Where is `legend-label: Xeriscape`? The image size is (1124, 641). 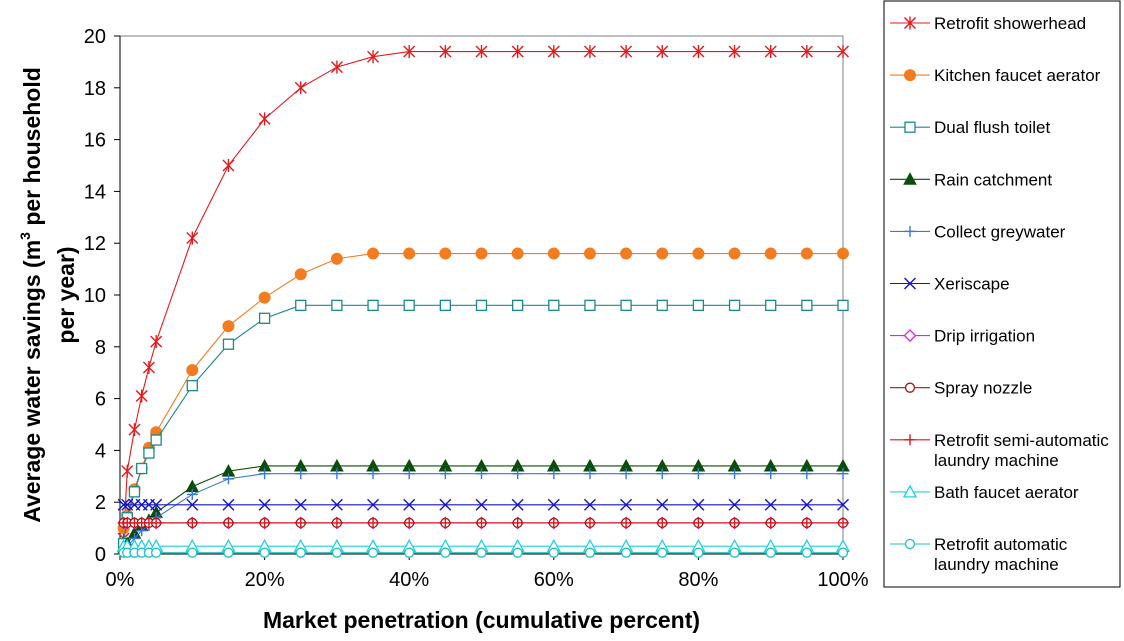
legend-label: Xeriscape is located at coordinates (972, 284).